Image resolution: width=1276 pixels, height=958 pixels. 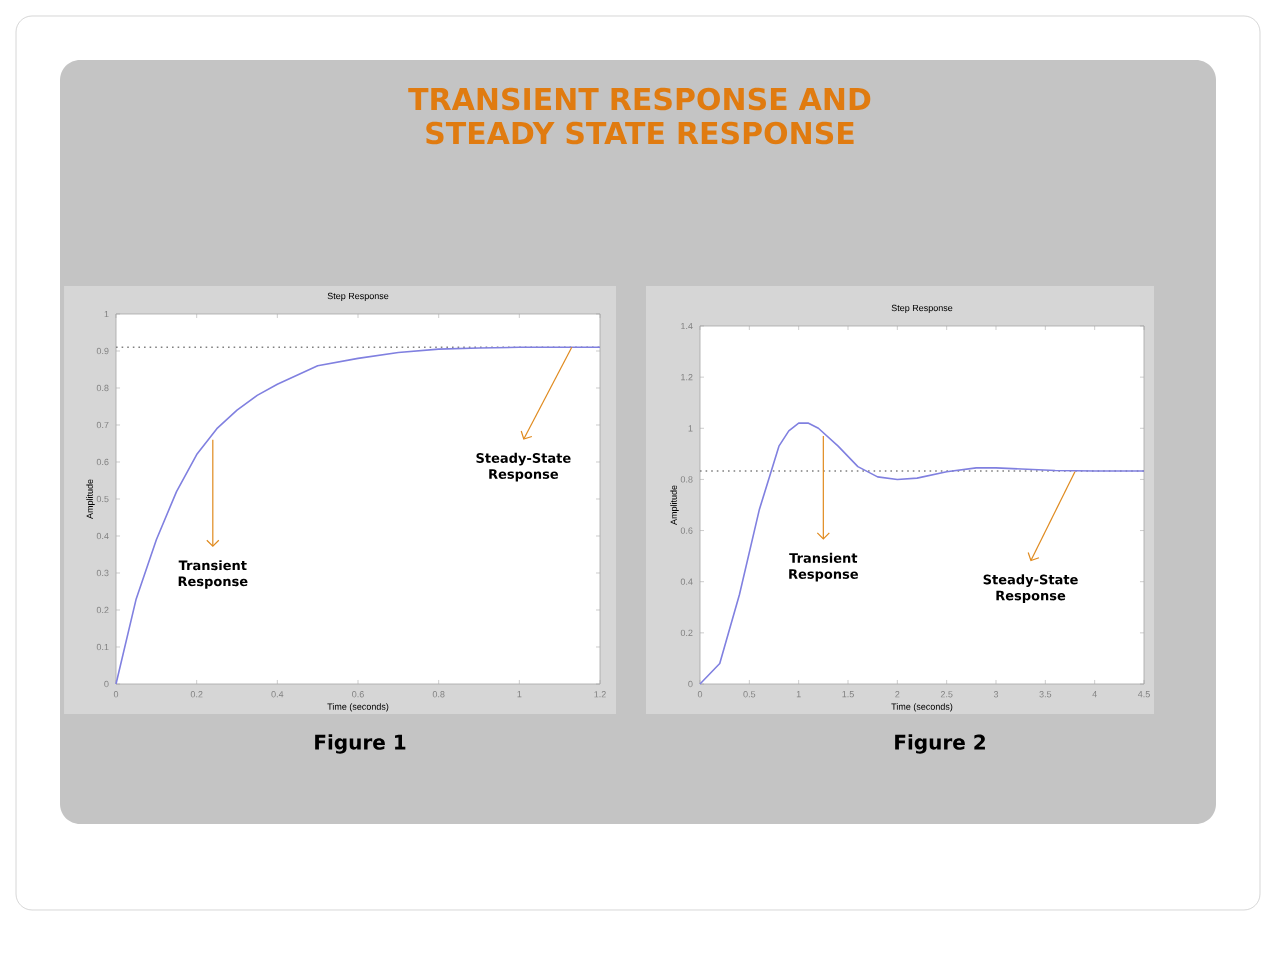 What do you see at coordinates (360, 744) in the screenshot?
I see `caption: Figure 1` at bounding box center [360, 744].